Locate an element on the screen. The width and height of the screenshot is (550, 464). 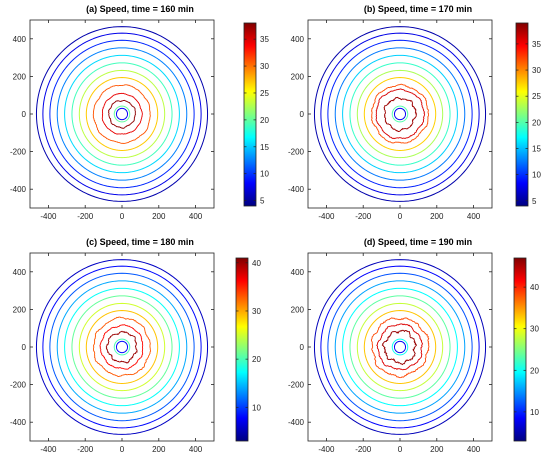
contour-speed-19.5 is located at coordinates (400, 347).